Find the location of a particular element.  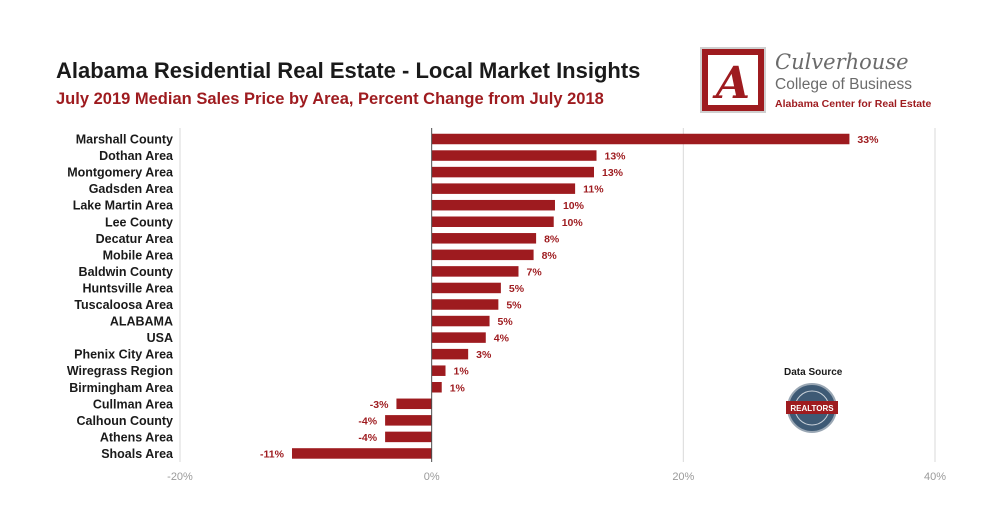

category-label: Mobile Area is located at coordinates (138, 255).